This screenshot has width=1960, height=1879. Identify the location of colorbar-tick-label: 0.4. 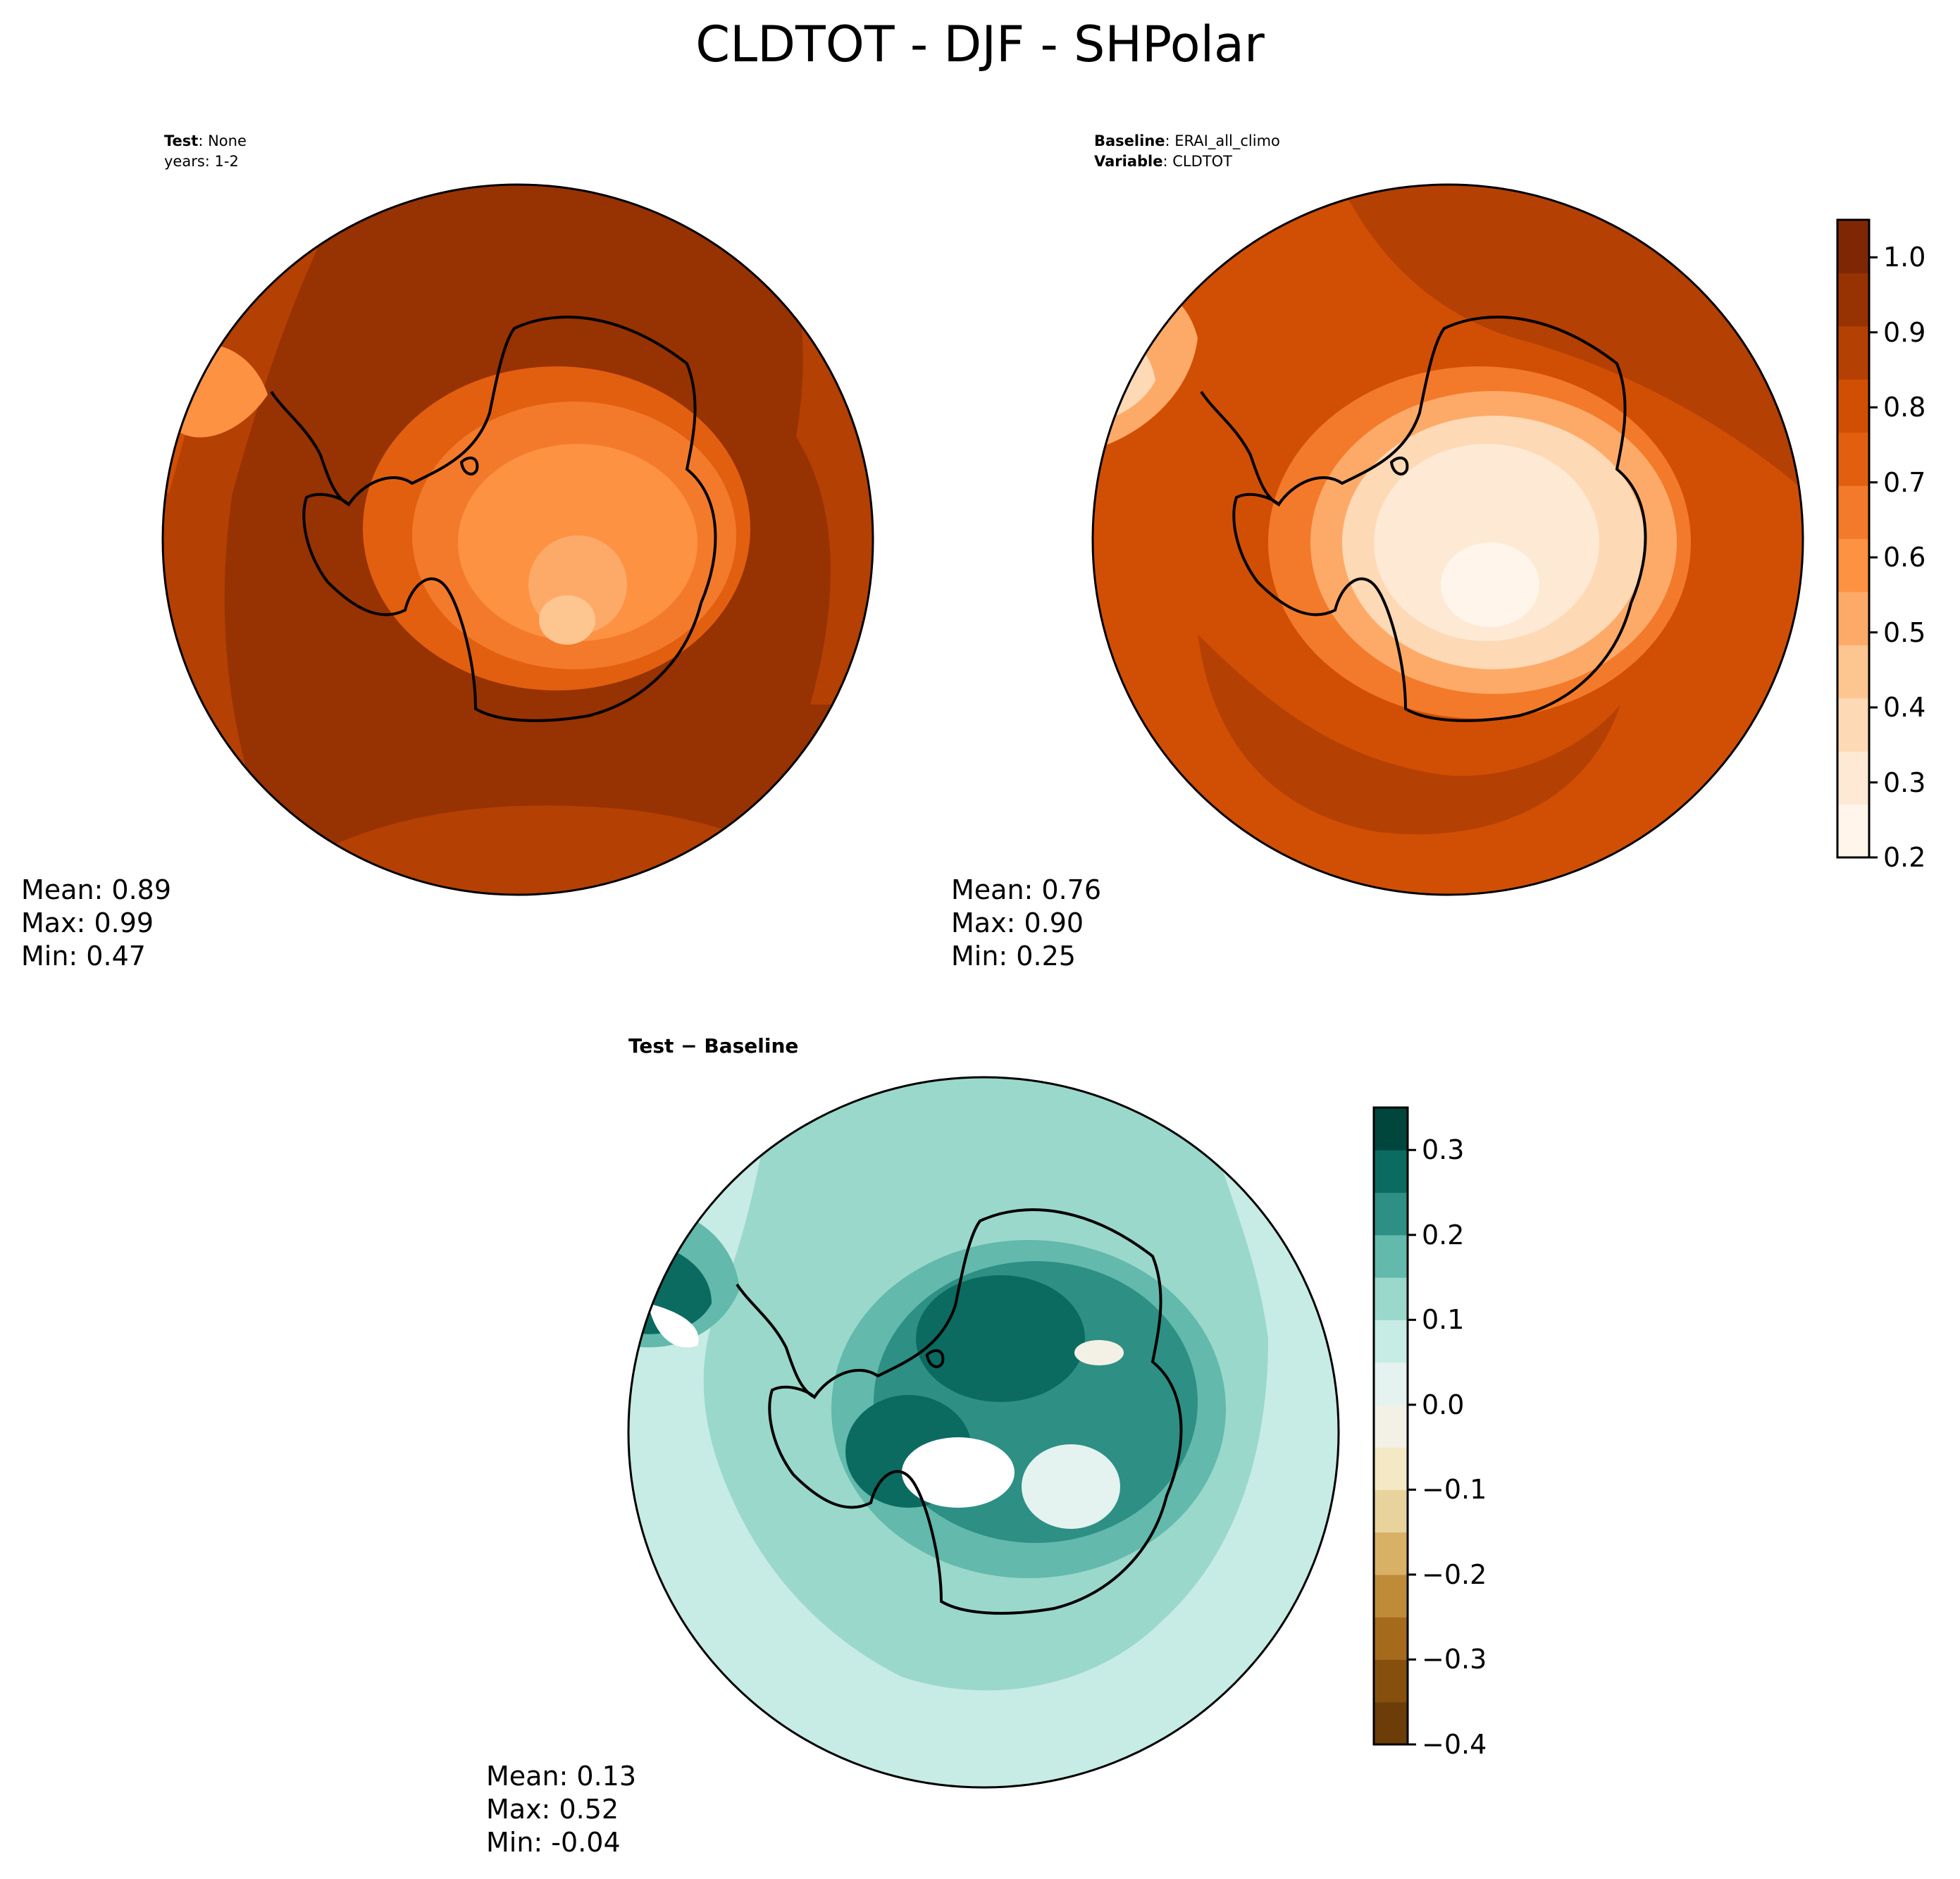
(1905, 708).